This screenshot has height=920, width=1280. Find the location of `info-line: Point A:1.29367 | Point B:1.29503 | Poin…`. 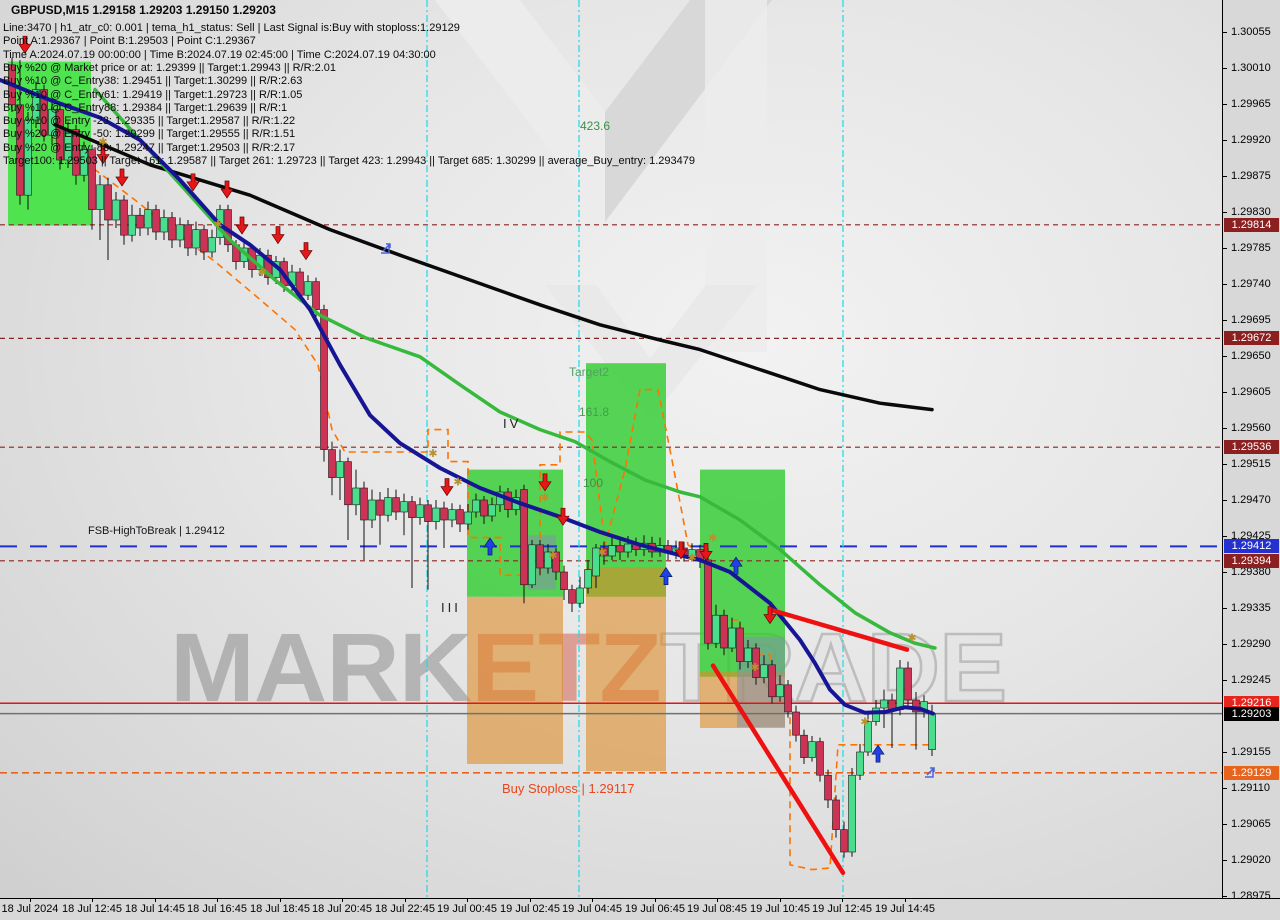

info-line: Point A:1.29367 | Point B:1.29503 | Poin… is located at coordinates (129, 41).